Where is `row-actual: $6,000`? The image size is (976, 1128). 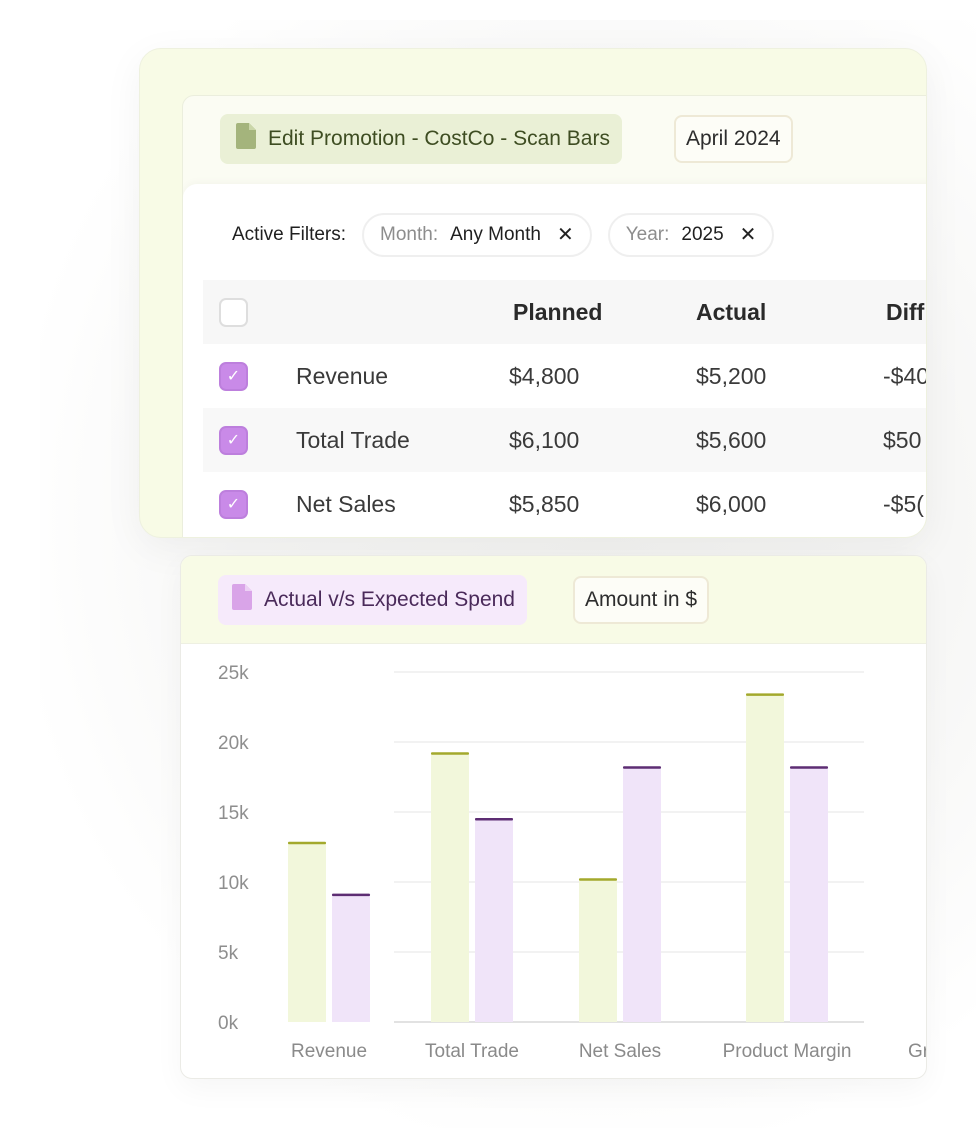 row-actual: $6,000 is located at coordinates (731, 503).